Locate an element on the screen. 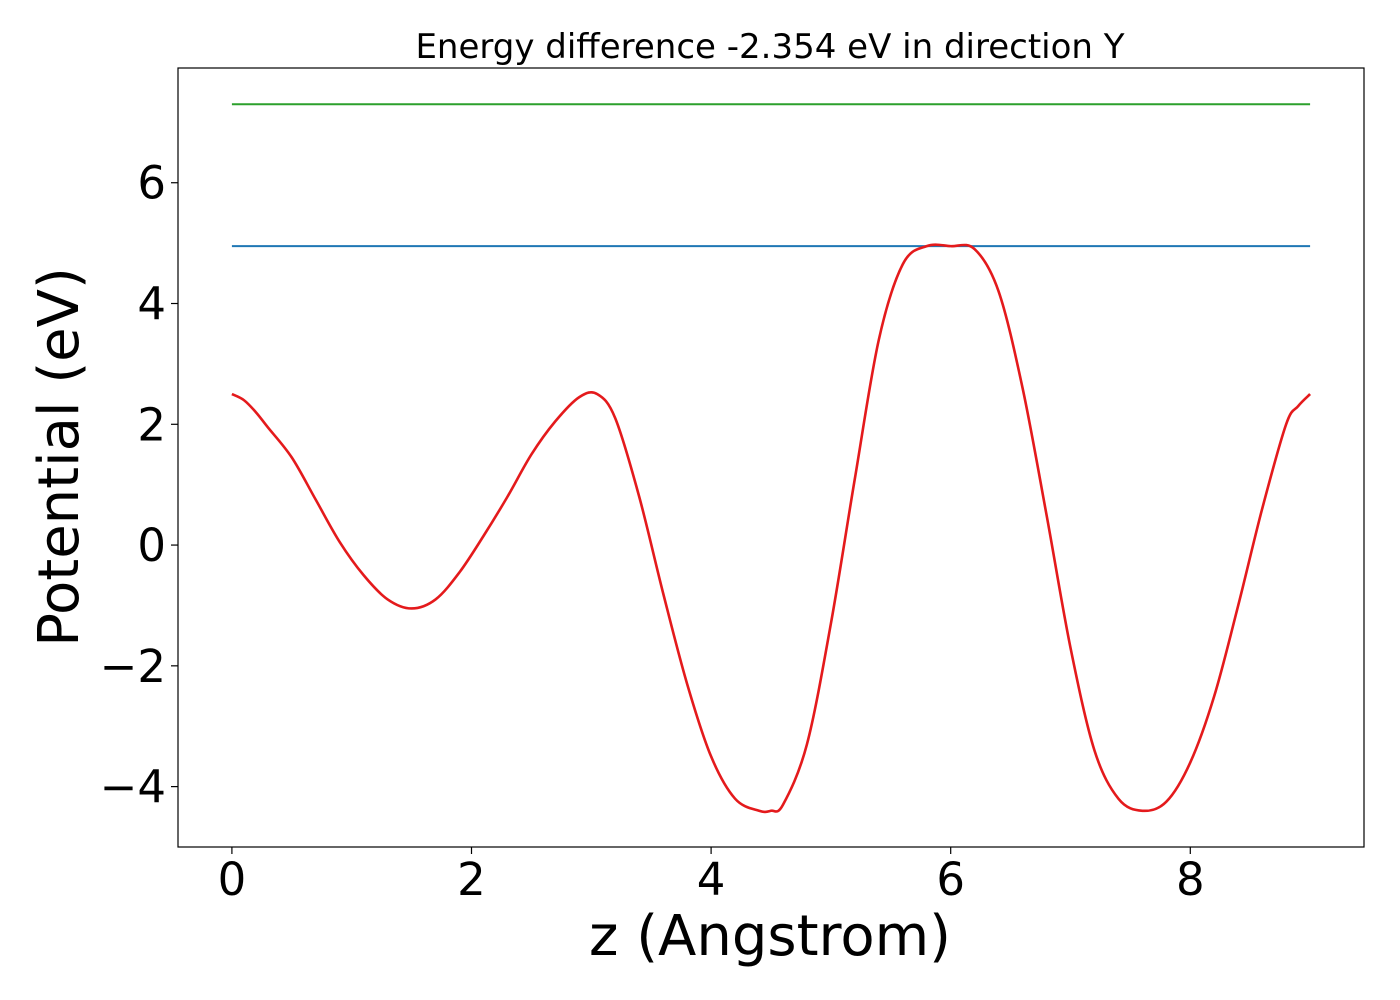 The image size is (1400, 1000). x-axis: 0 2 4 6 8 is located at coordinates (711, 876).